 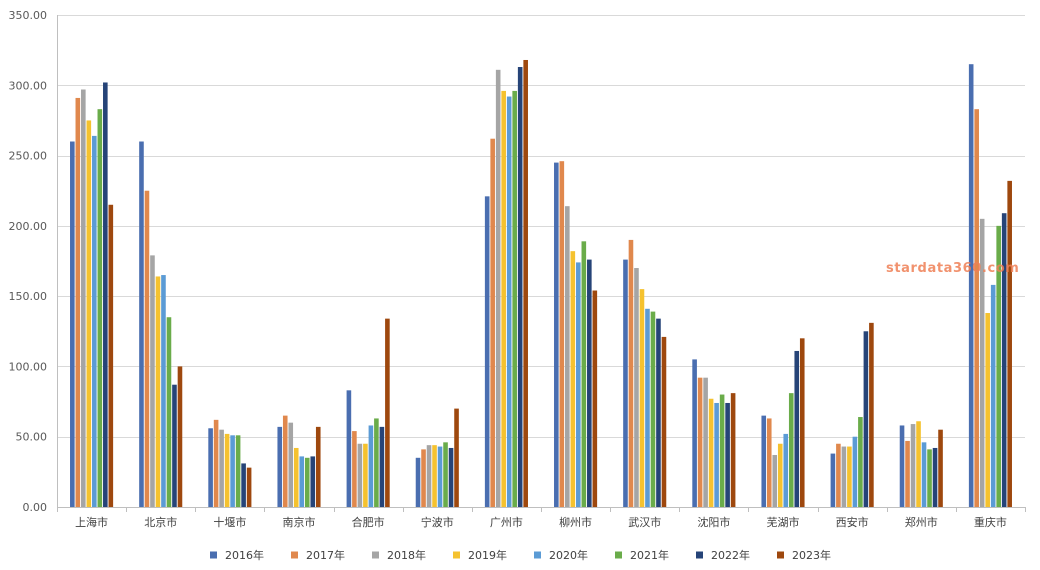 I want to click on bar-series1-cat2, so click(x=141, y=324).